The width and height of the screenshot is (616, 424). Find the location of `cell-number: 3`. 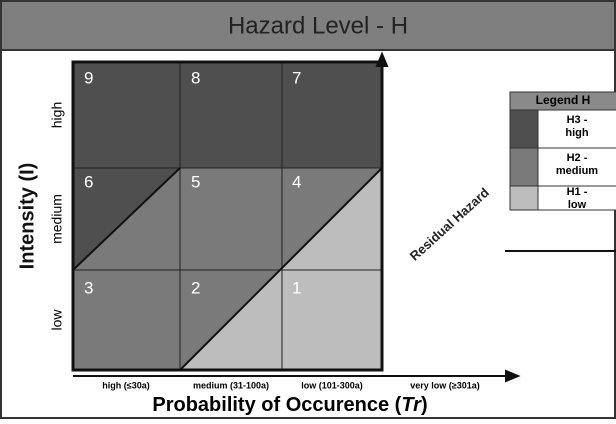

cell-number: 3 is located at coordinates (88, 287).